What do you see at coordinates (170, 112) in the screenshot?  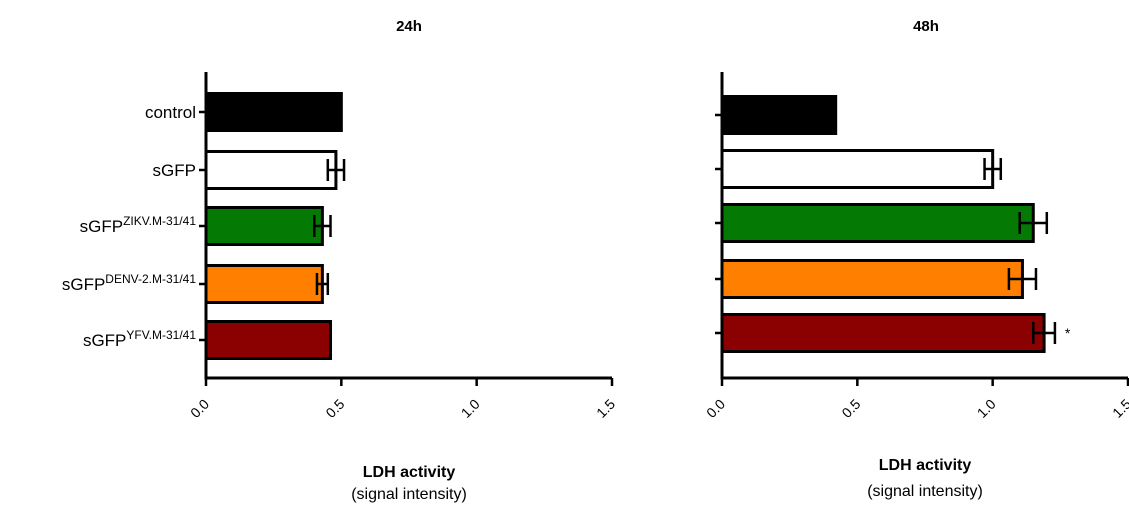 I see `category-label: control` at bounding box center [170, 112].